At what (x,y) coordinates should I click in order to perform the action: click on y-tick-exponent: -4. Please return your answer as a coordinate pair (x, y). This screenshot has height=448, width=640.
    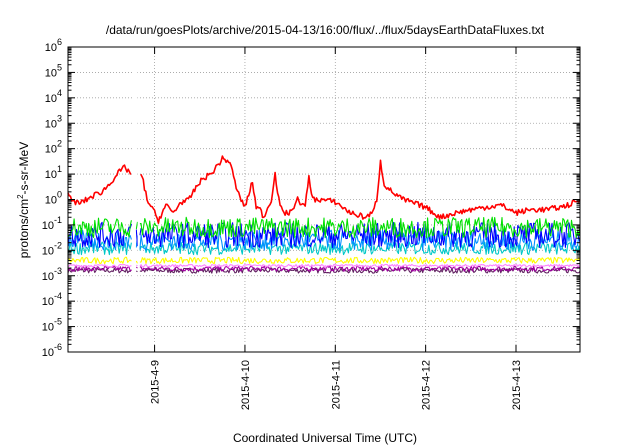
    Looking at the image, I should click on (58, 296).